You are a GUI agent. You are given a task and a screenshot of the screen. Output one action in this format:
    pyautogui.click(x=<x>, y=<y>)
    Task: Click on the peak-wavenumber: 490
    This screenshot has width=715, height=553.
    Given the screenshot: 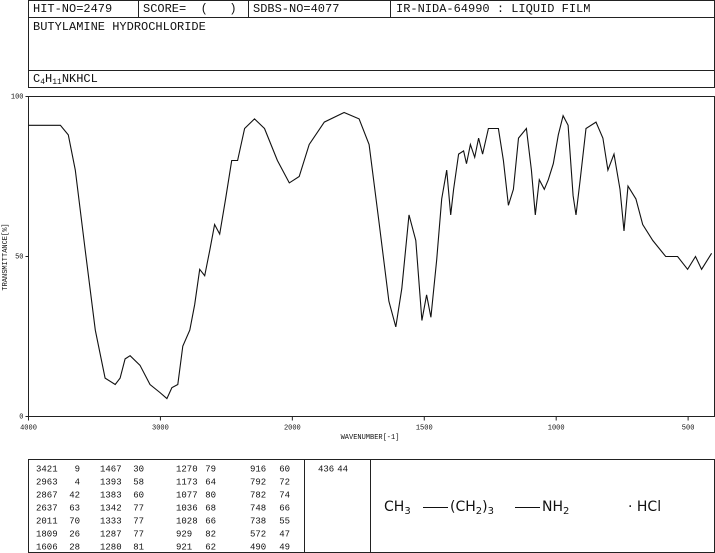 What is the action you would take?
    pyautogui.click(x=258, y=547)
    